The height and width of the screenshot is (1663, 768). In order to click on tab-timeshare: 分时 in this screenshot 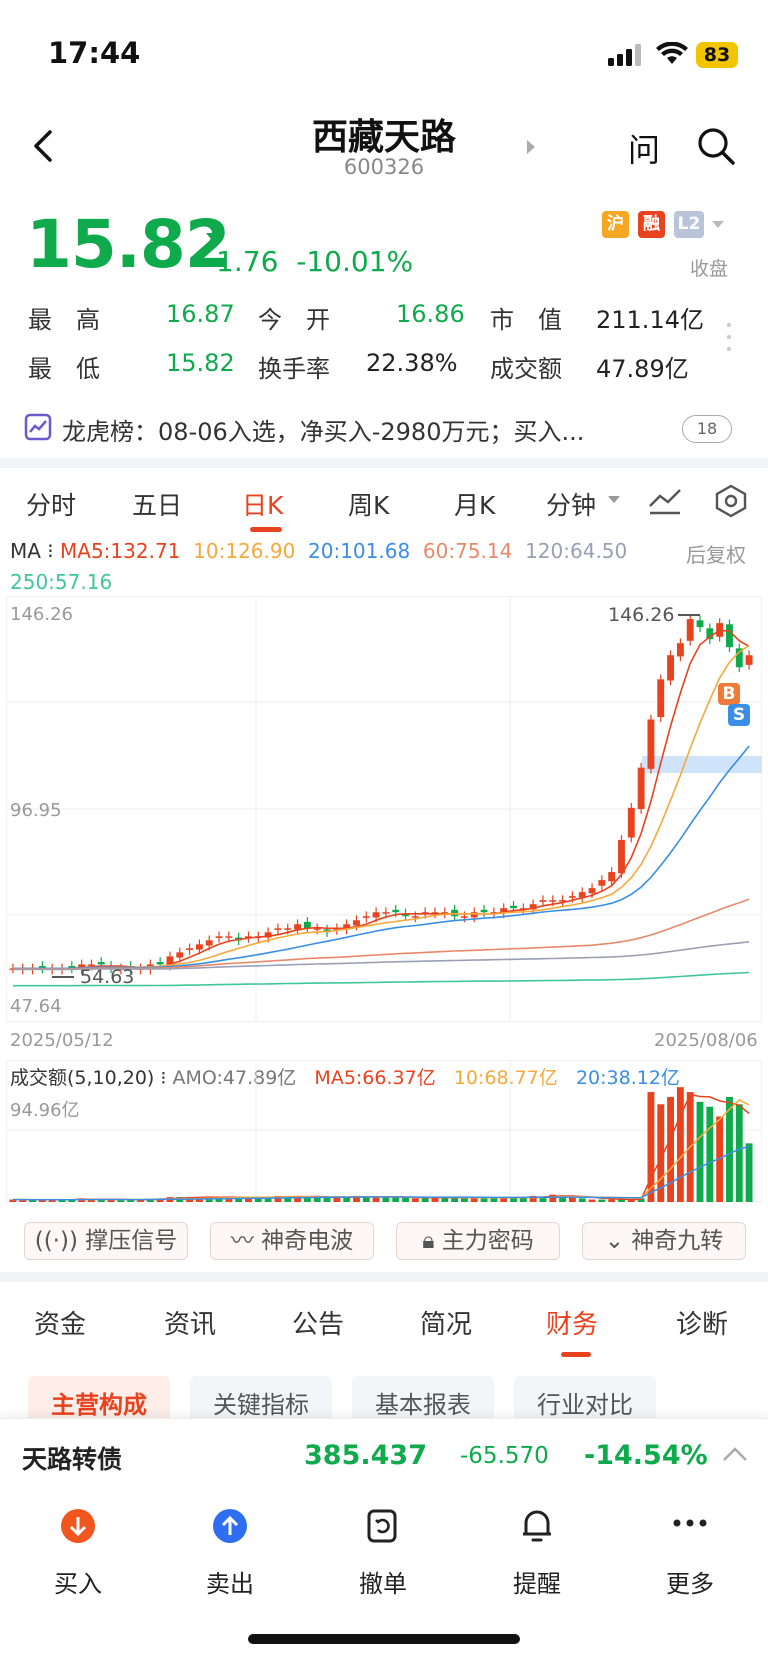, I will do `click(51, 505)`.